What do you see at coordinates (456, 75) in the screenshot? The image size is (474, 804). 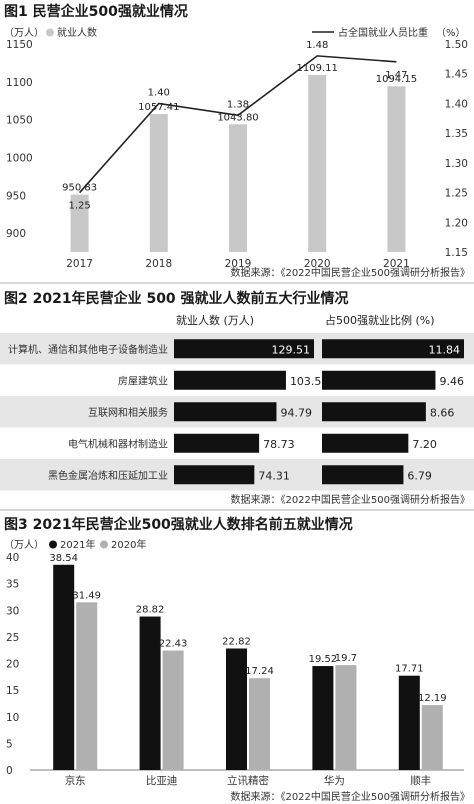 I see `fig1-ytick-right: 1.45` at bounding box center [456, 75].